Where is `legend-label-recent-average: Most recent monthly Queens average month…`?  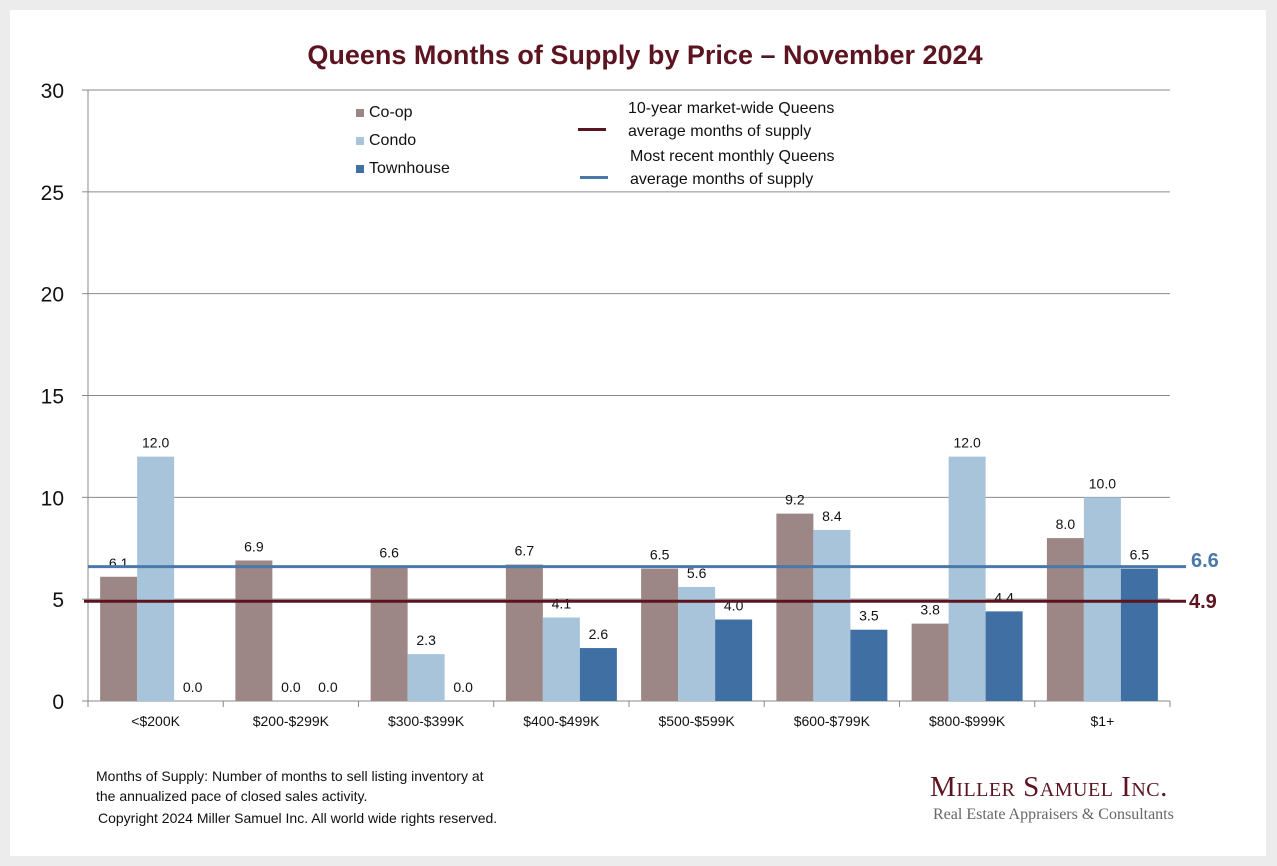
legend-label-recent-average: Most recent monthly Queens average month… is located at coordinates (732, 168).